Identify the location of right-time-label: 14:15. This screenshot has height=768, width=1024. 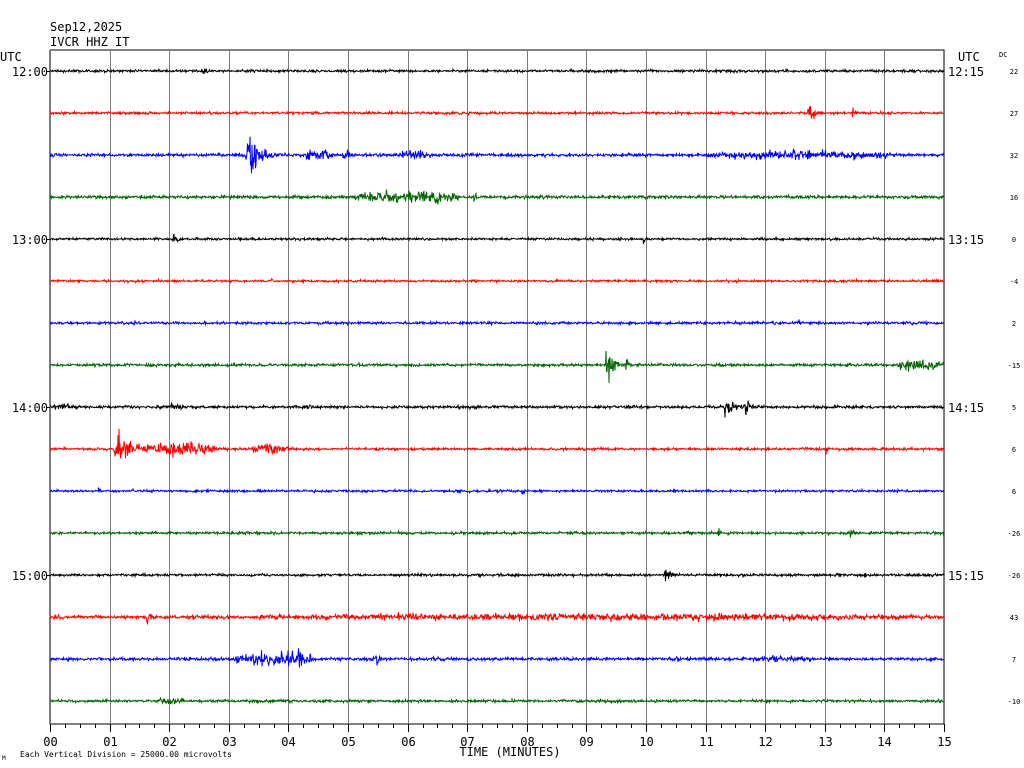
(966, 408).